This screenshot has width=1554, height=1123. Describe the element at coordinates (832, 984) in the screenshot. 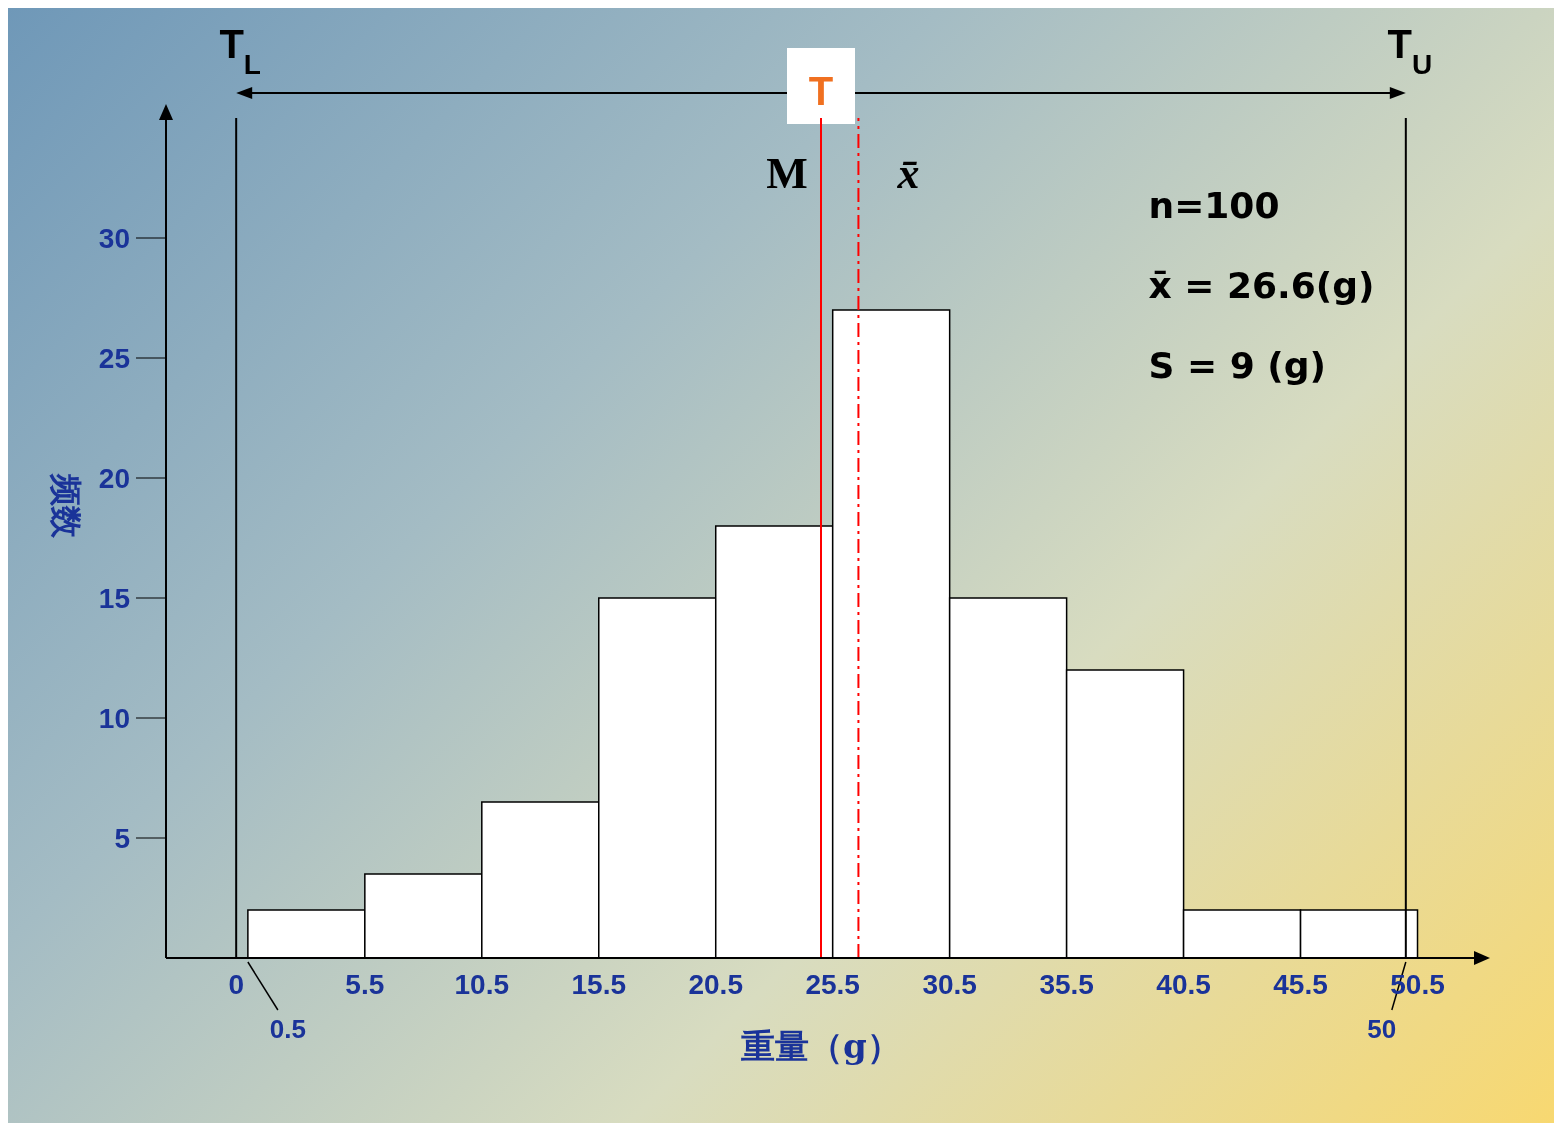

I see `x-tick-label: 25.5` at that location.